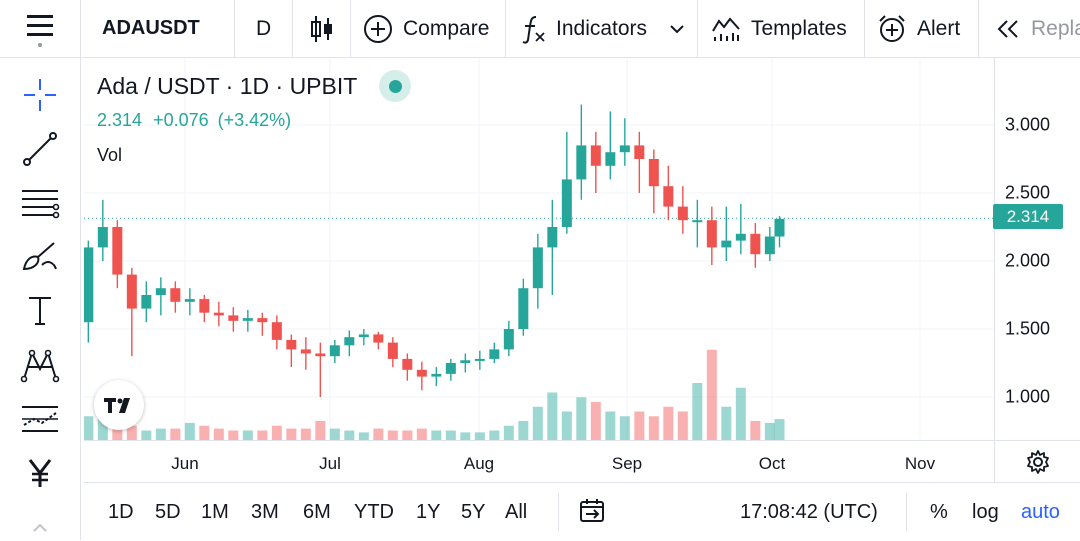 Image resolution: width=1080 pixels, height=541 pixels. I want to click on chevron-up-icon, so click(40, 527).